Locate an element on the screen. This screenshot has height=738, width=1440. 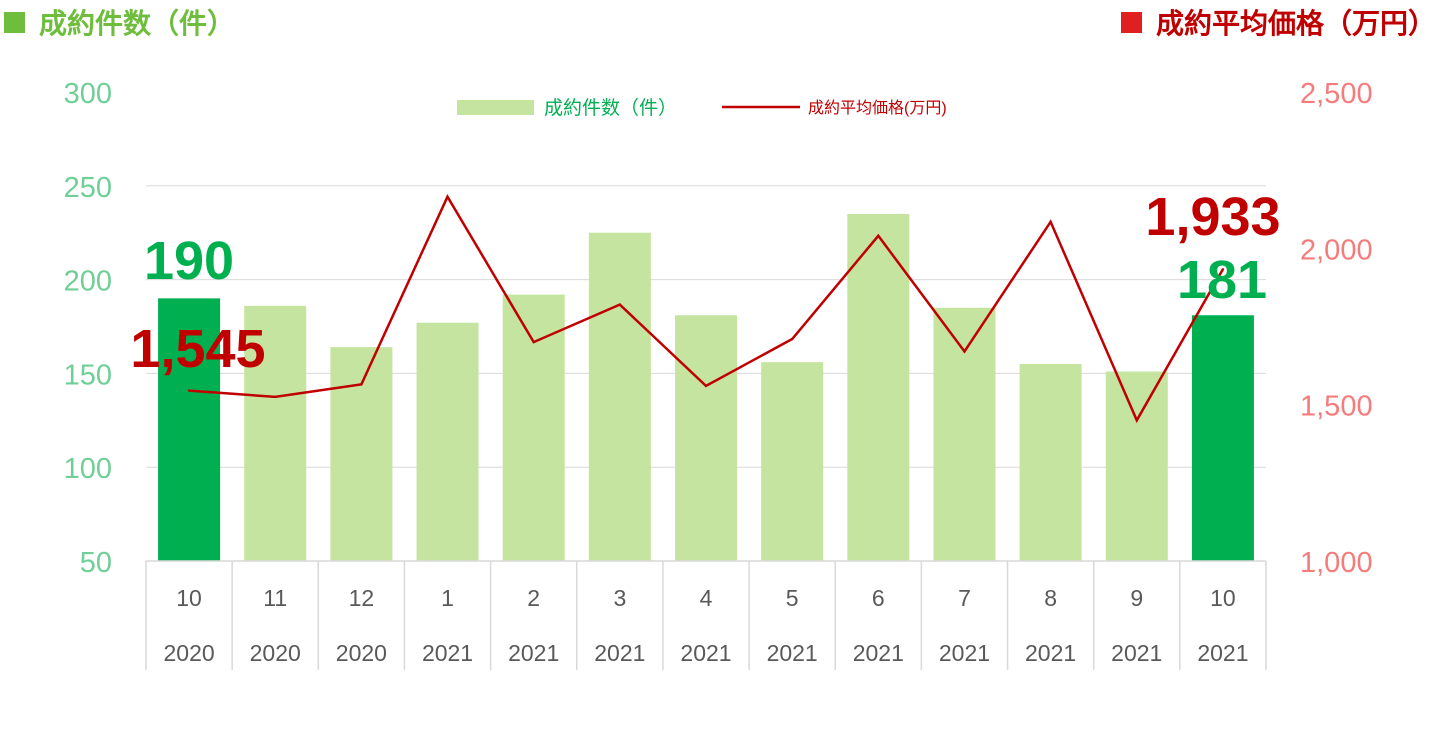
left-axis-tick-label: 150 is located at coordinates (88, 375).